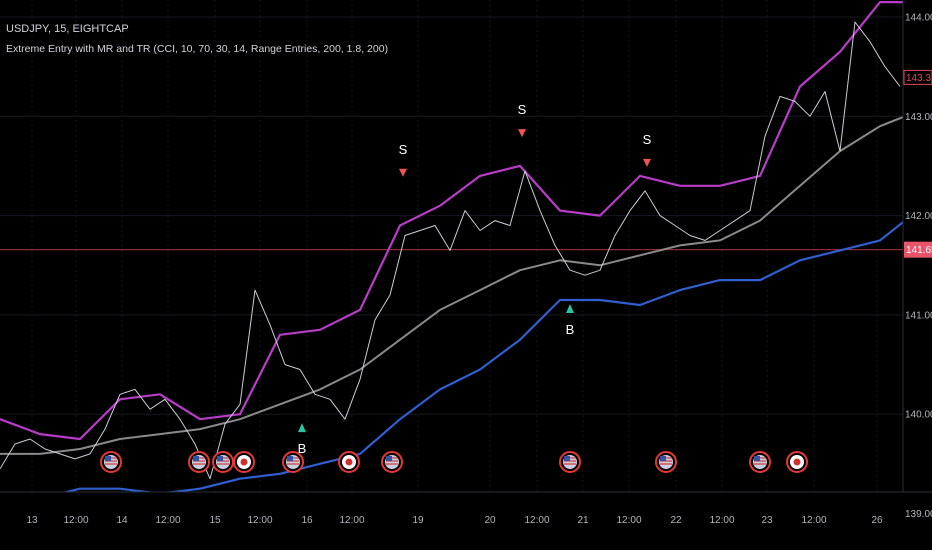 The width and height of the screenshot is (932, 550). Describe the element at coordinates (918, 18) in the screenshot. I see `price-tick-label: 144.000` at that location.